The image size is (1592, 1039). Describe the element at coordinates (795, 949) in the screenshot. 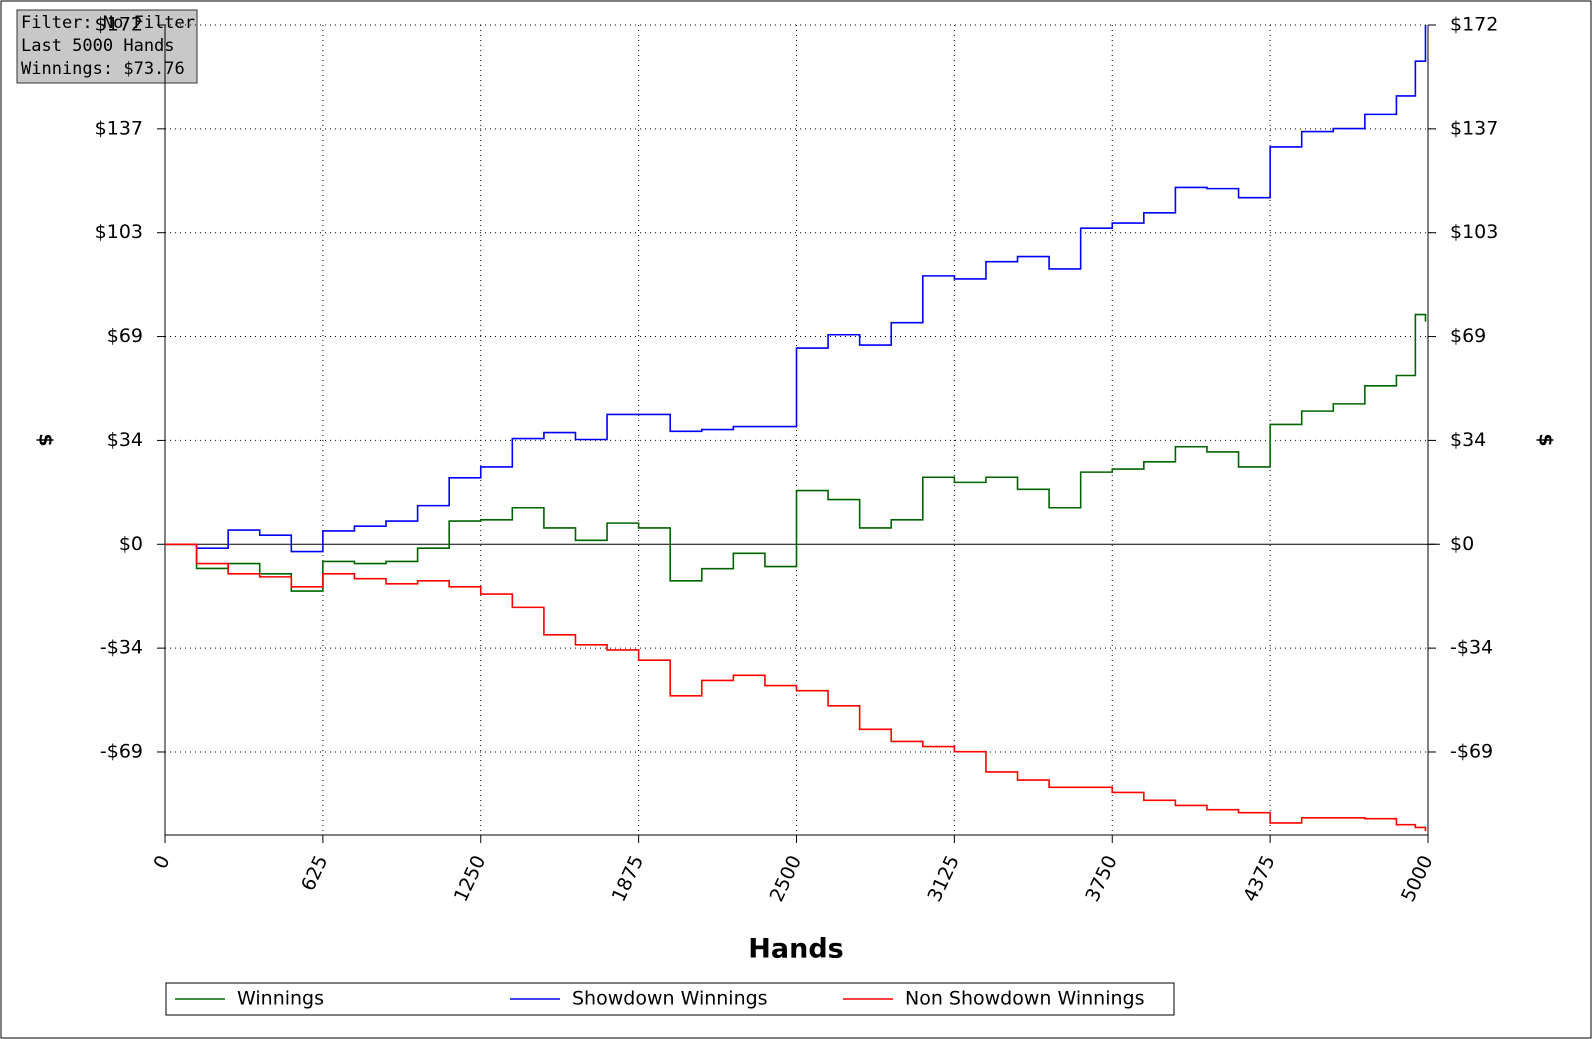

I see `x-axis-title: Hands` at that location.